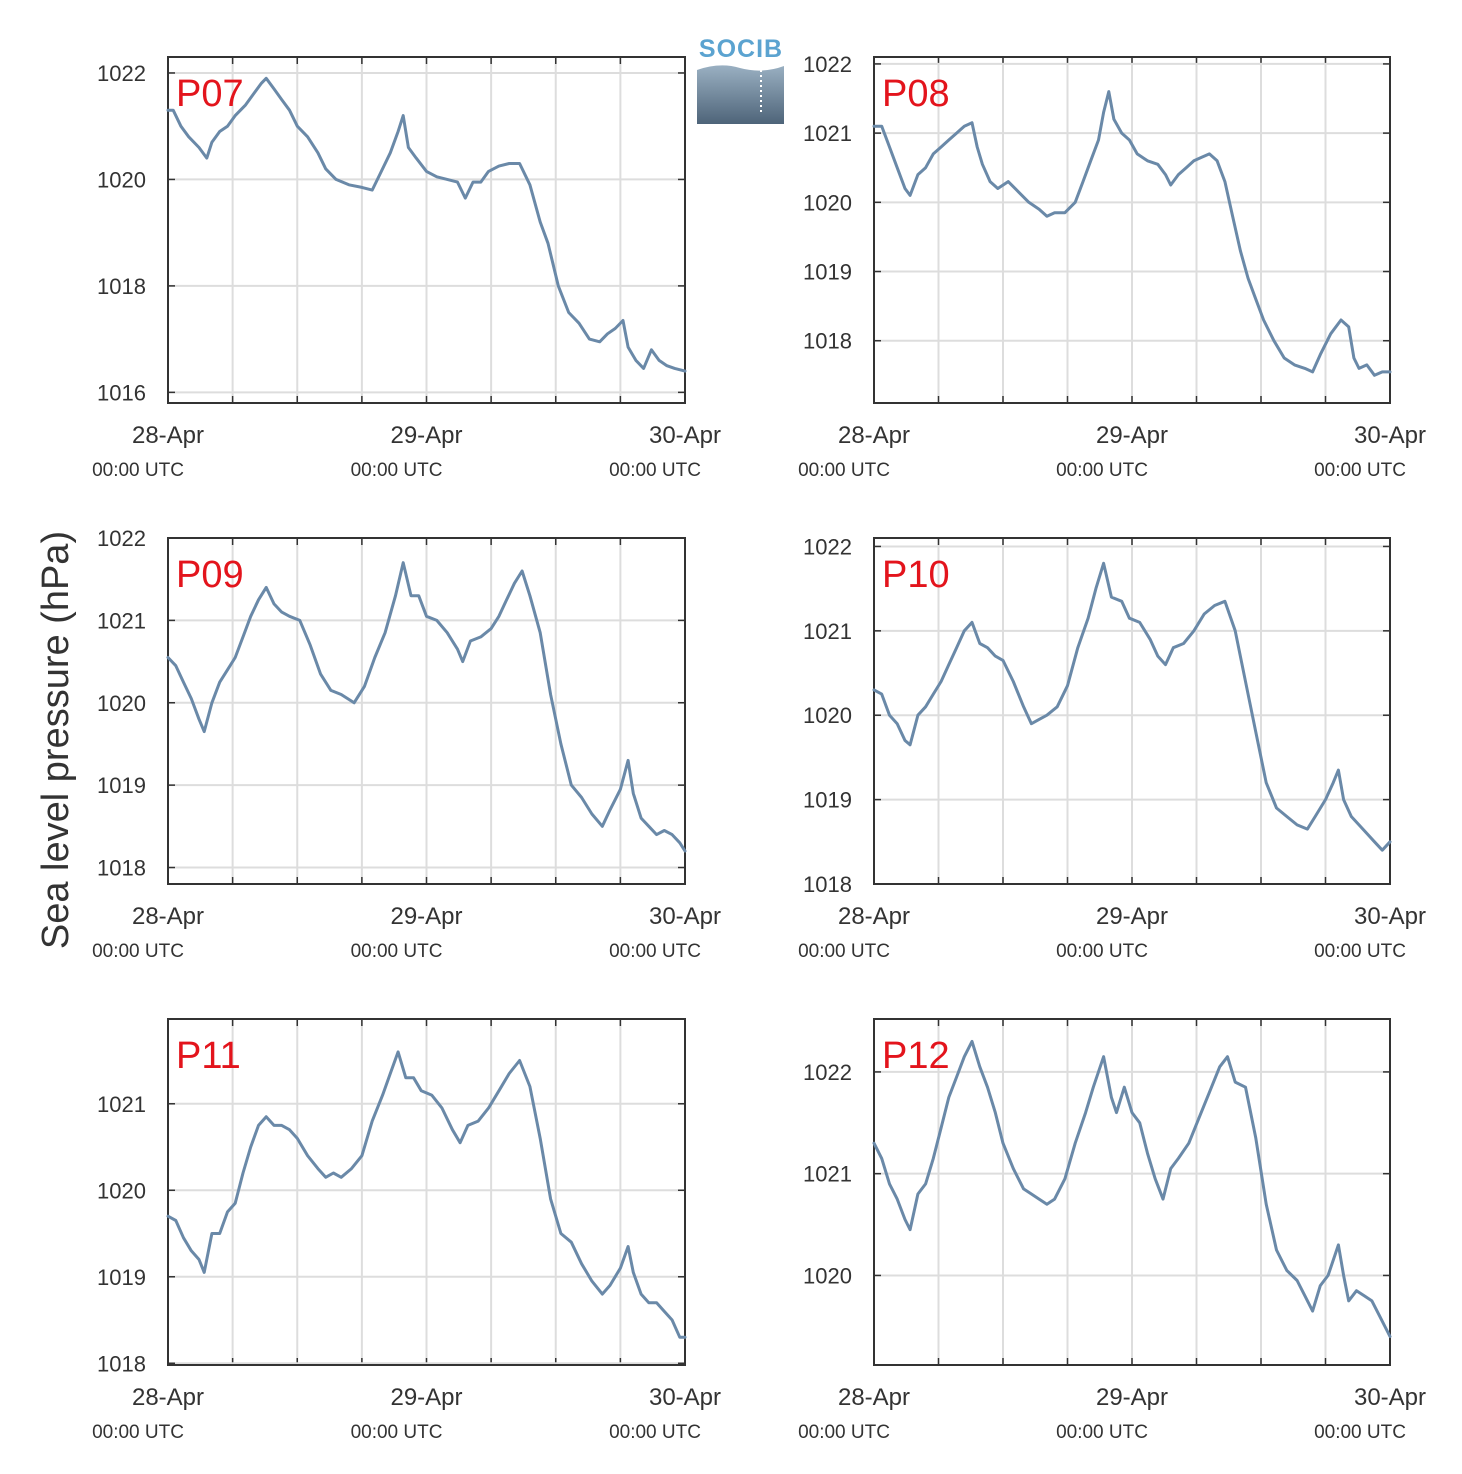 Image resolution: width=1462 pixels, height=1474 pixels. What do you see at coordinates (121, 392) in the screenshot?
I see `y-tick-label: 1016` at bounding box center [121, 392].